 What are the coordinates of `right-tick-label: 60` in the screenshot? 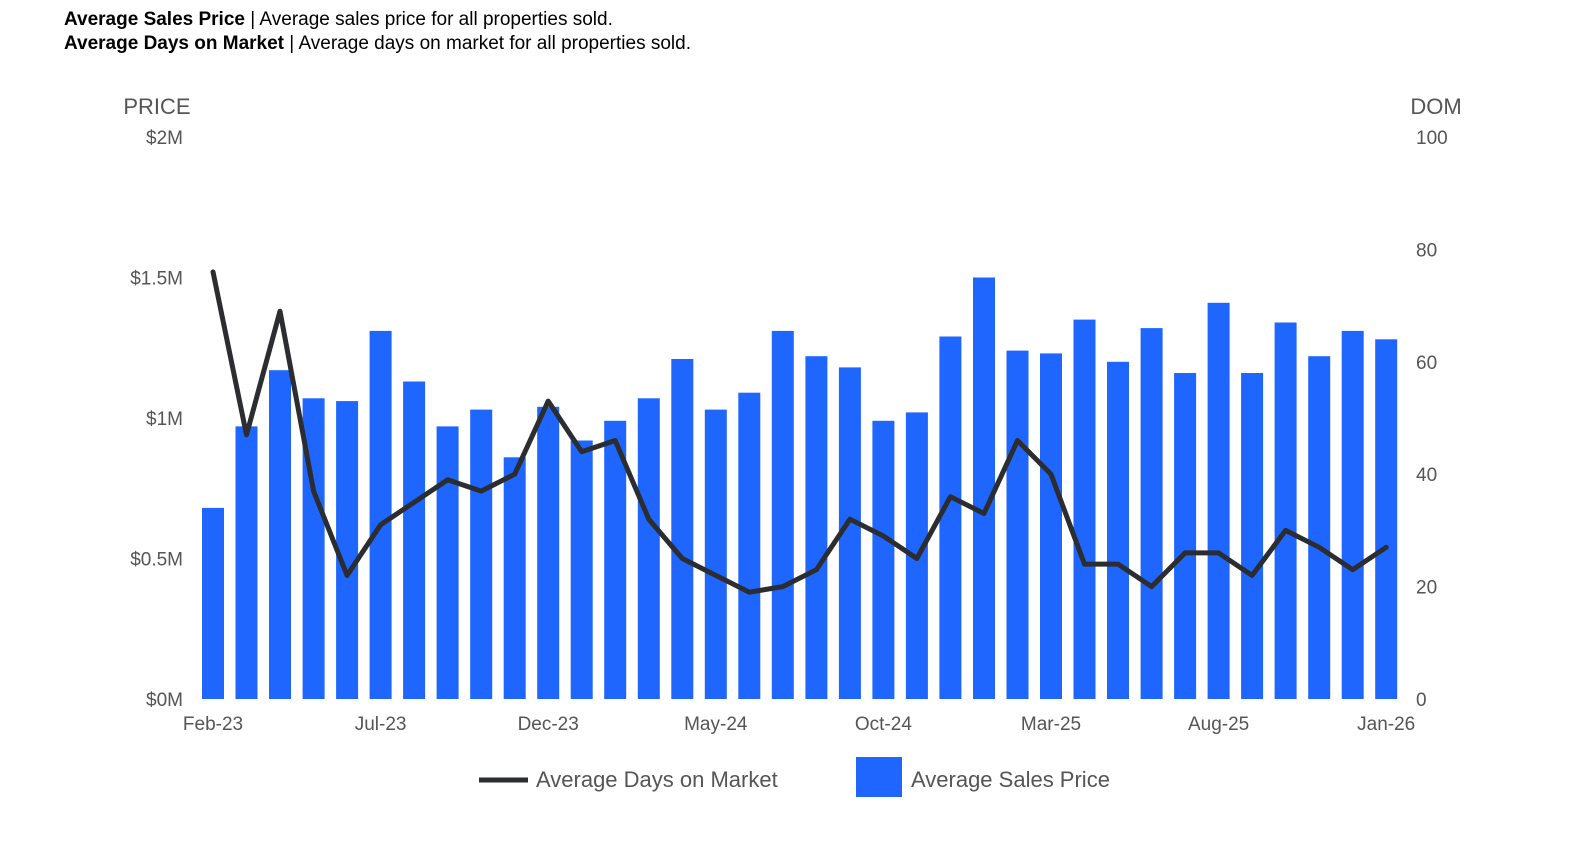 It's located at (1426, 363).